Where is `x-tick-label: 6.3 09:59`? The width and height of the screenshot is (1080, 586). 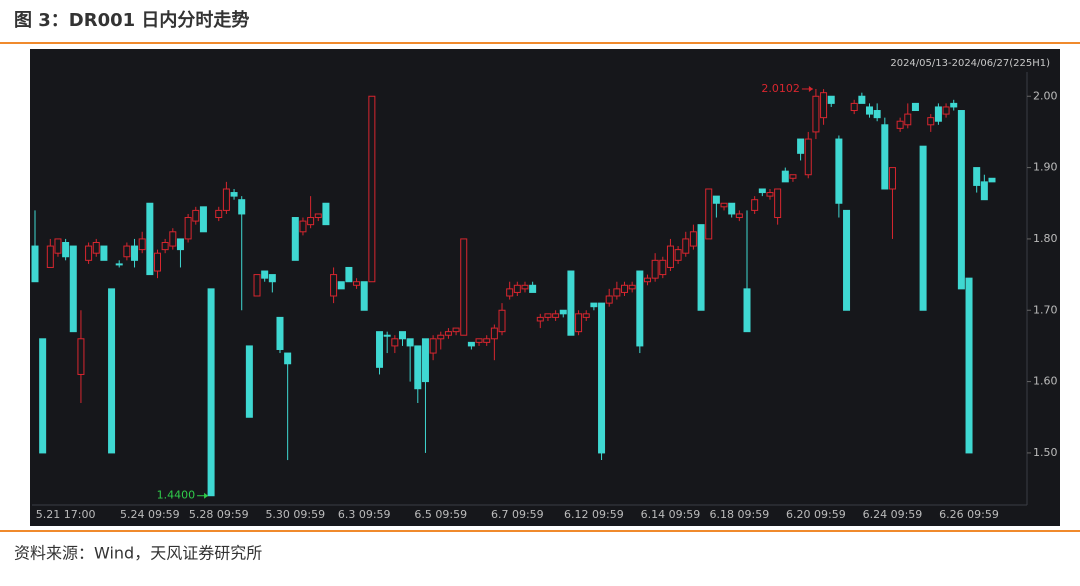
x-tick-label: 6.3 09:59 is located at coordinates (364, 514).